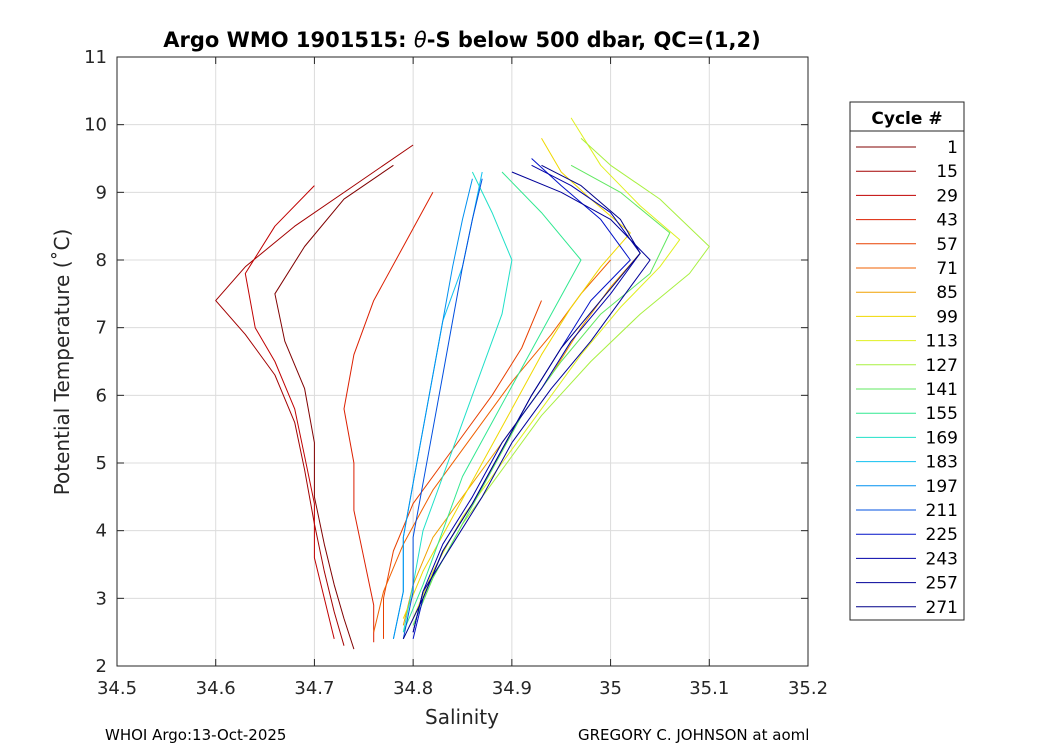  What do you see at coordinates (610, 688) in the screenshot?
I see `x-tick-label: 35` at bounding box center [610, 688].